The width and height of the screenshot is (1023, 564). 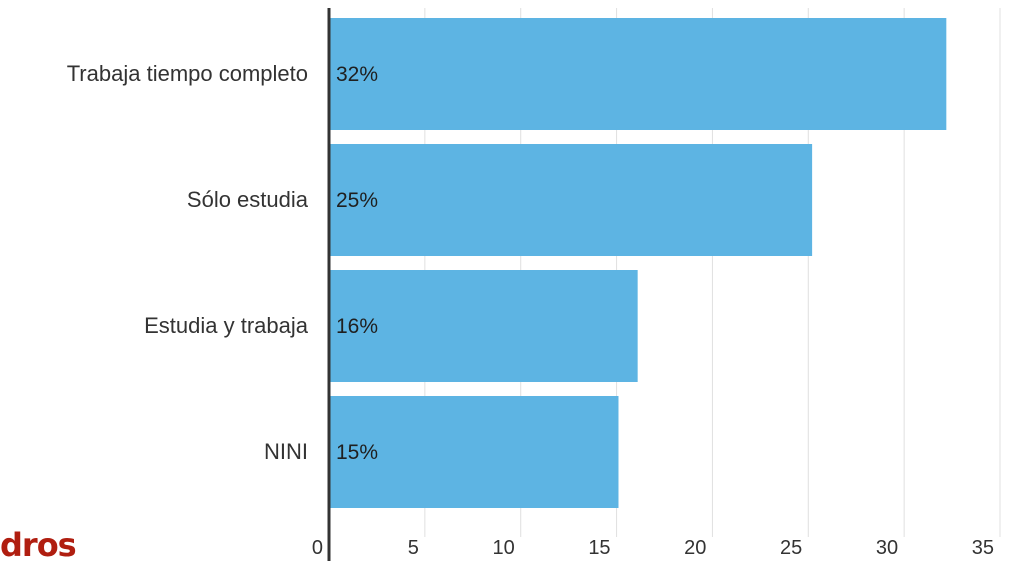 I want to click on data-label: 32%, so click(x=357, y=74).